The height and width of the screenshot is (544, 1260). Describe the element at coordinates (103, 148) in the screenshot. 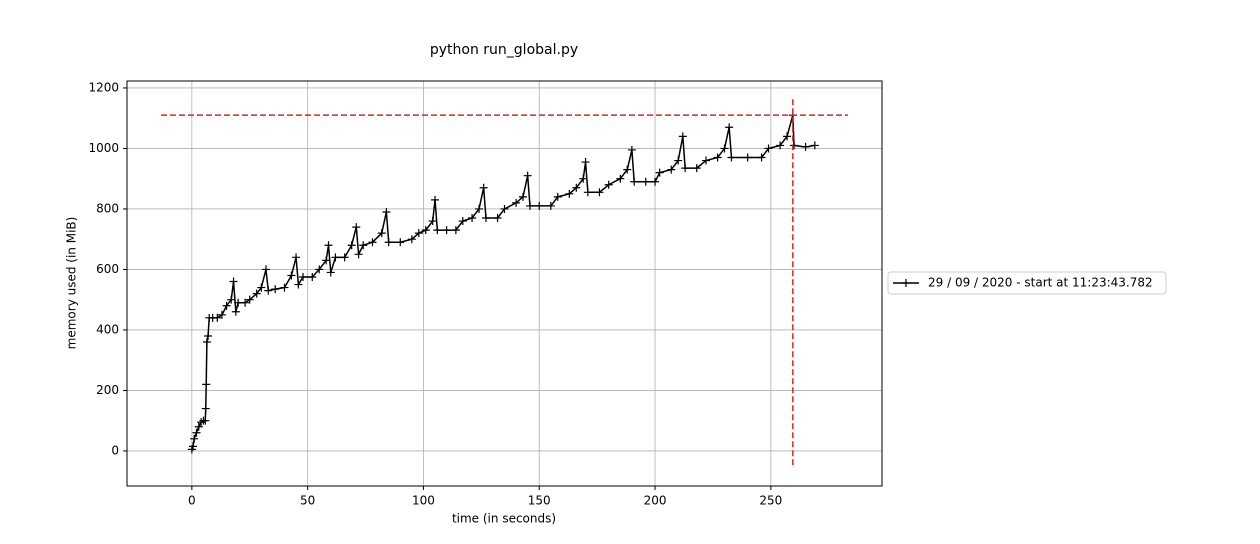

I see `y-tick-label: 1000` at that location.